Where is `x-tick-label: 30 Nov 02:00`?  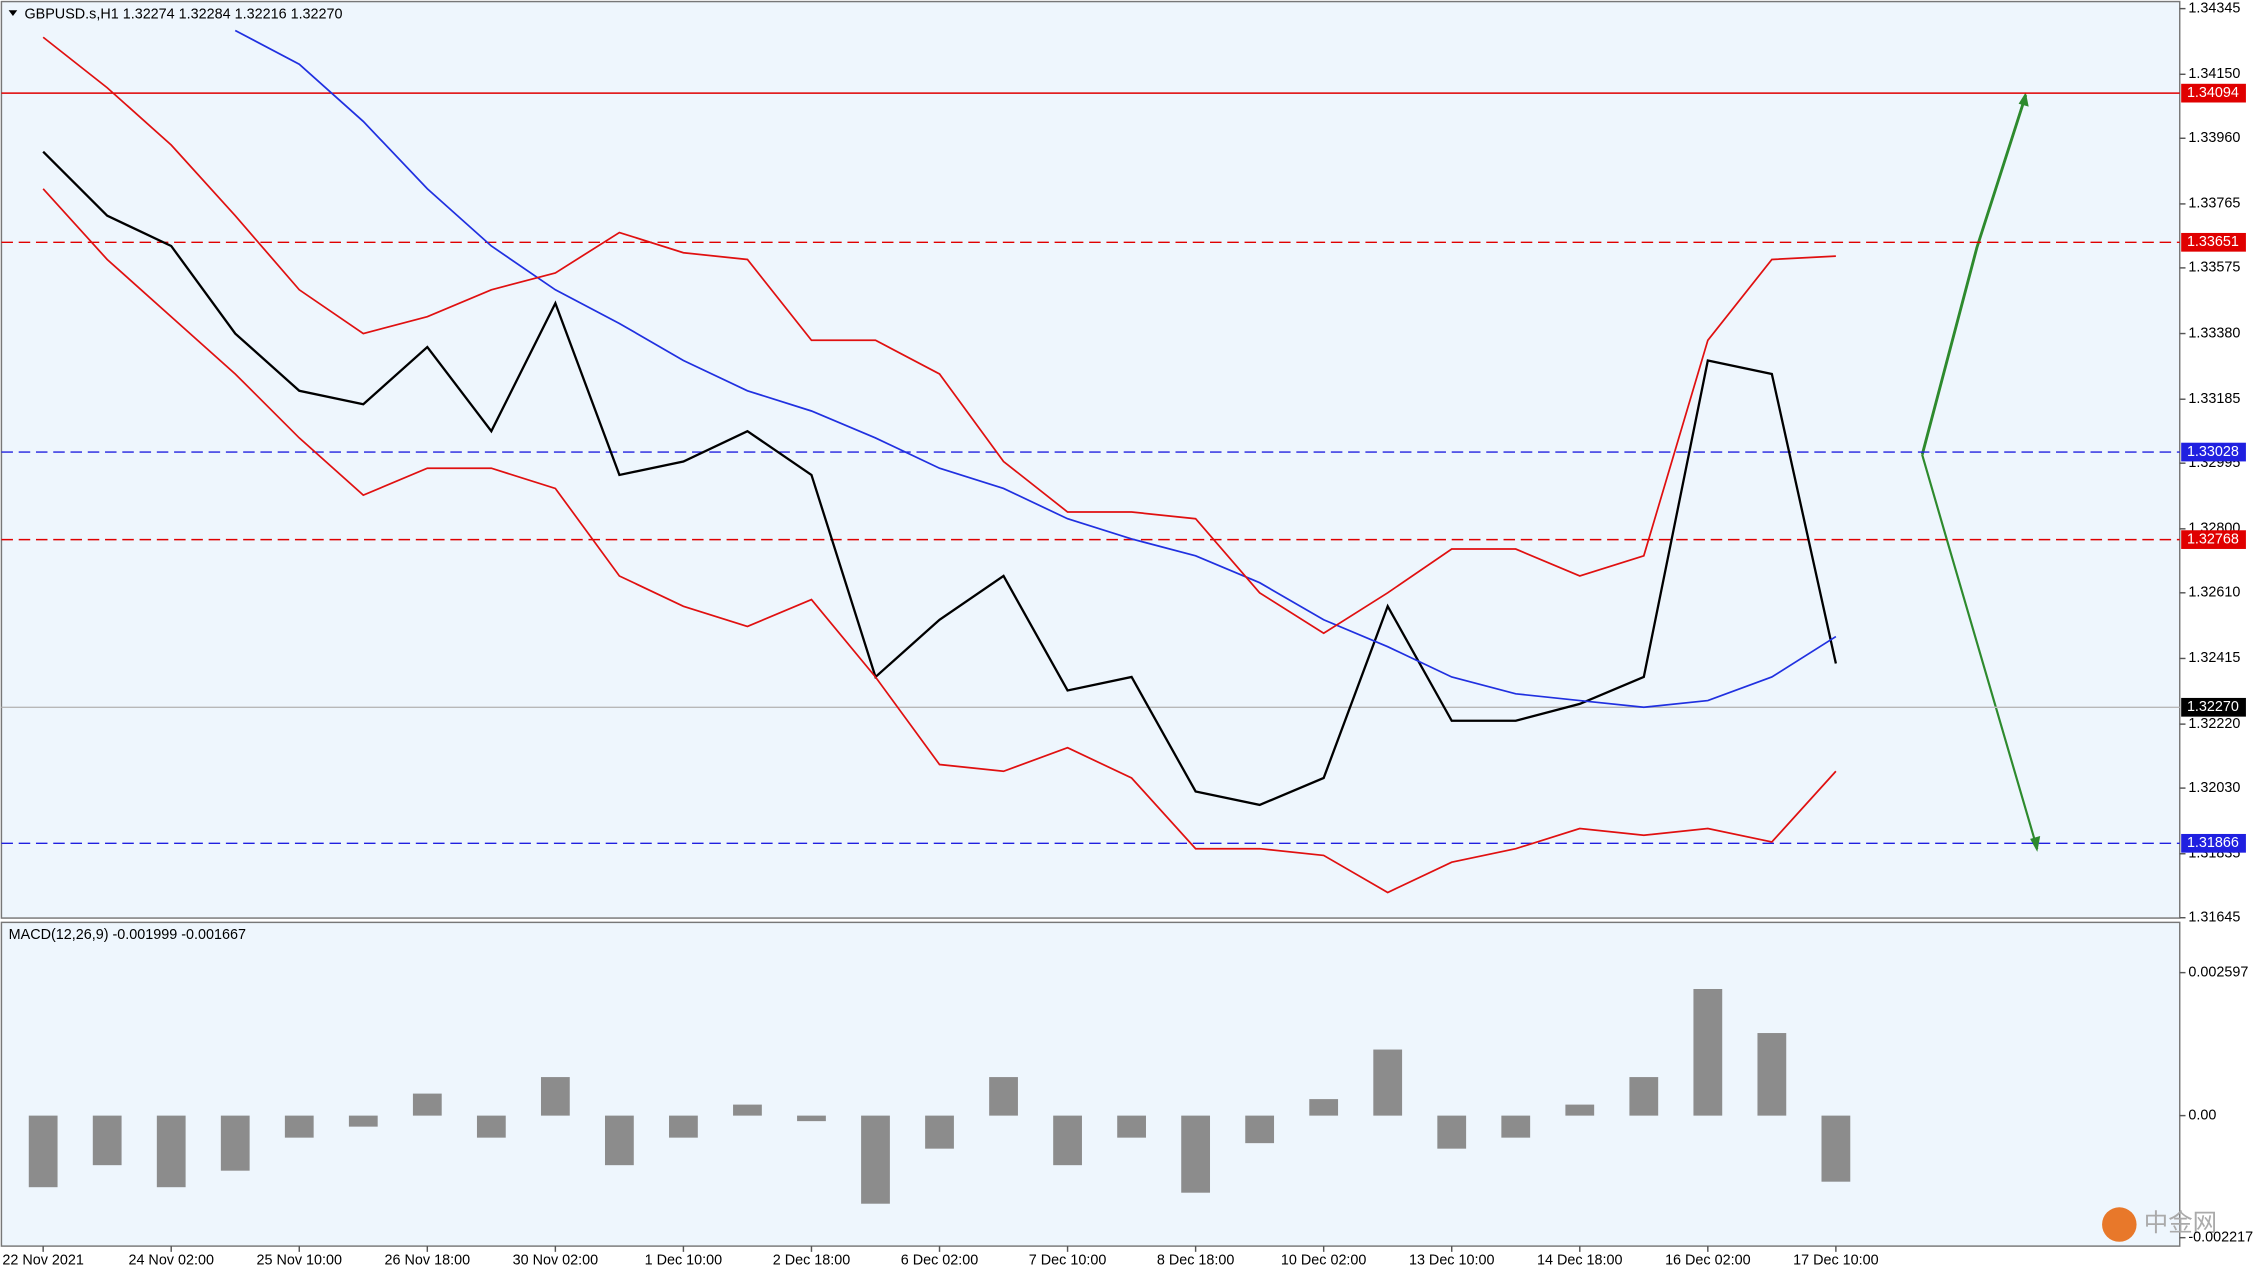 x-tick-label: 30 Nov 02:00 is located at coordinates (556, 1260).